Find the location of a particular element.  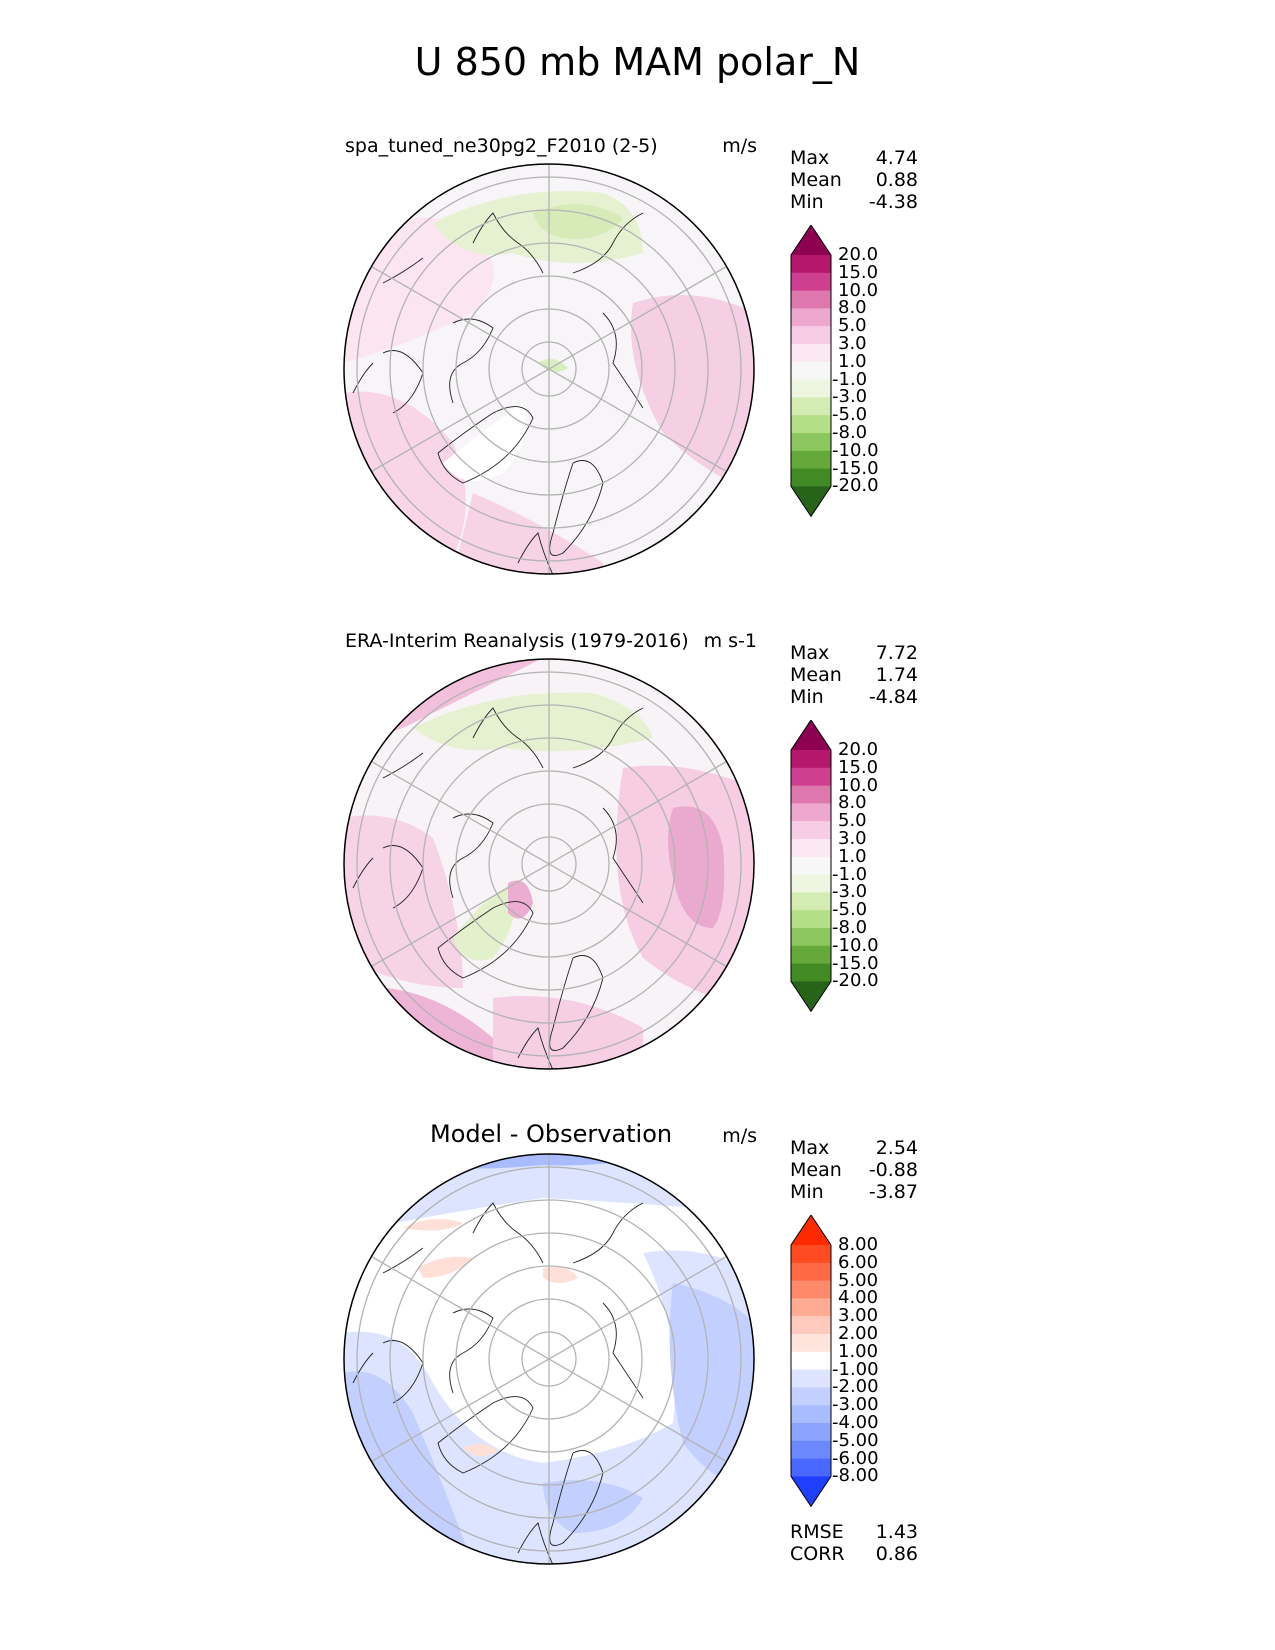

panel-units: m/s is located at coordinates (739, 1136).